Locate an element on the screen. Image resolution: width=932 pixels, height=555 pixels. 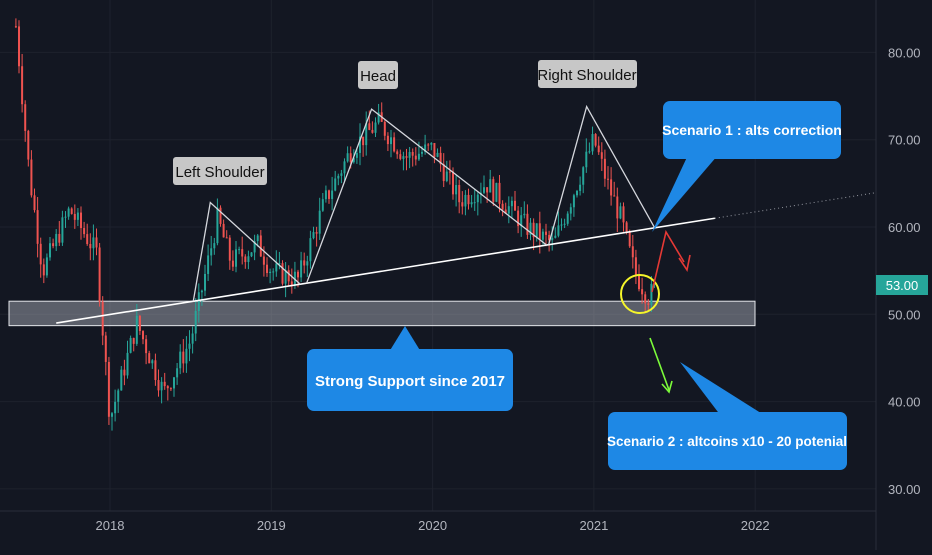
left-shoulder-tag-bg is located at coordinates (220, 171).